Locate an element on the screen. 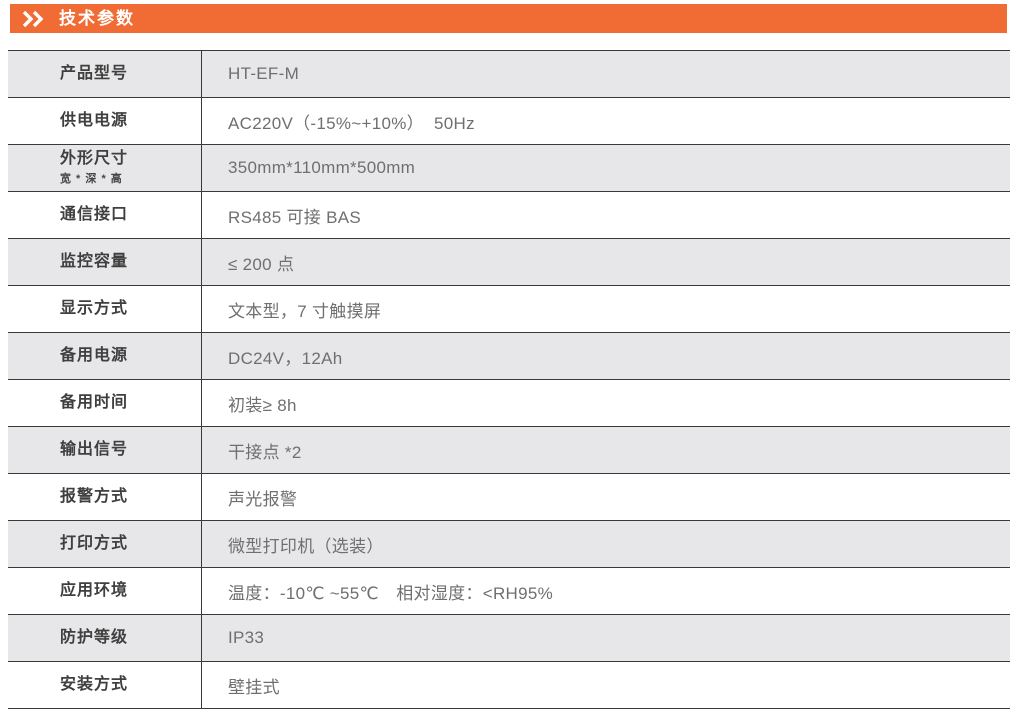 This screenshot has height=716, width=1024. table-row: 打印方式 微型打印机（选装） is located at coordinates (509, 544).